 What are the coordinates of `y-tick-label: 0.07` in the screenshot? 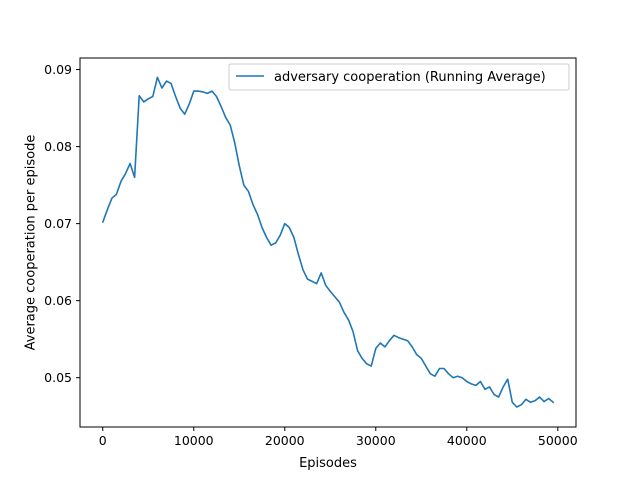 It's located at (58, 223).